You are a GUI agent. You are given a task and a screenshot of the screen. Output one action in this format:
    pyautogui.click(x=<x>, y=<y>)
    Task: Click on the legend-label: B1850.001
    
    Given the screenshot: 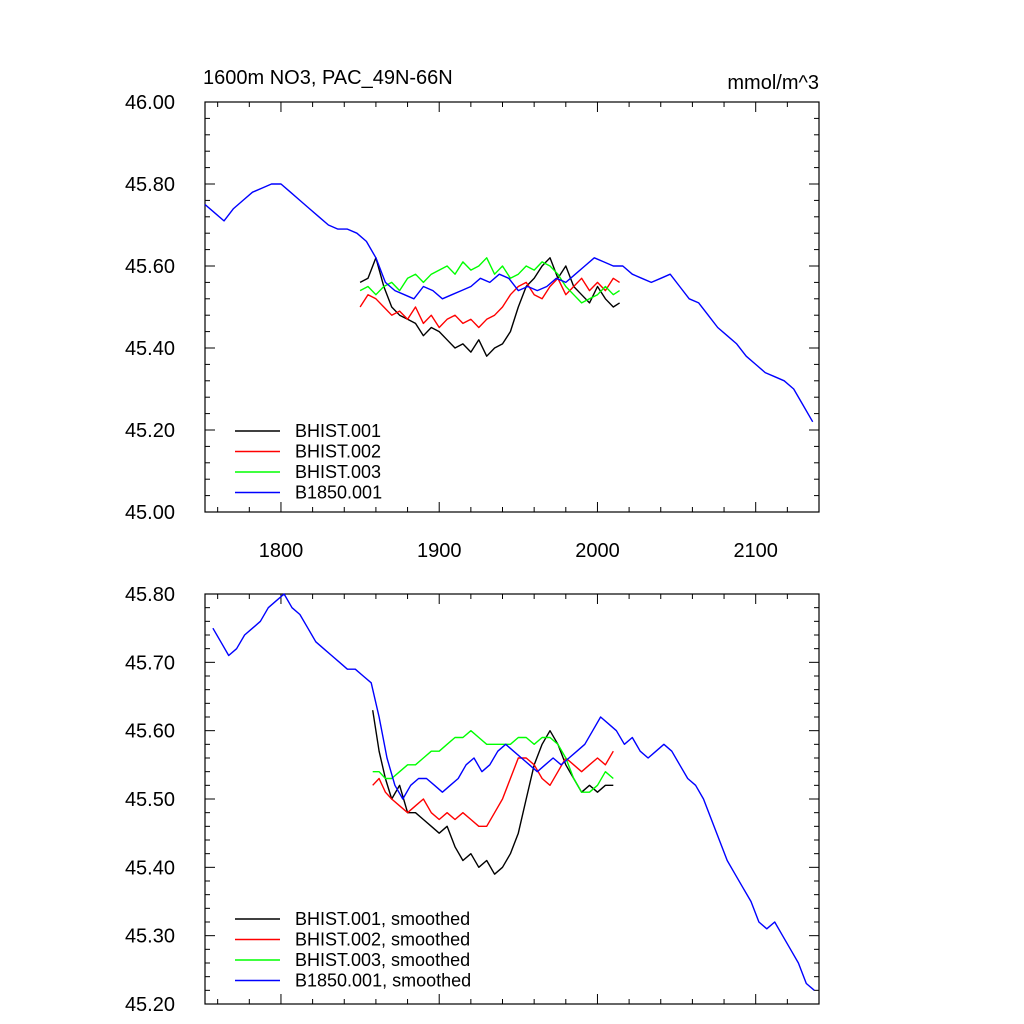 What is the action you would take?
    pyautogui.click(x=338, y=493)
    